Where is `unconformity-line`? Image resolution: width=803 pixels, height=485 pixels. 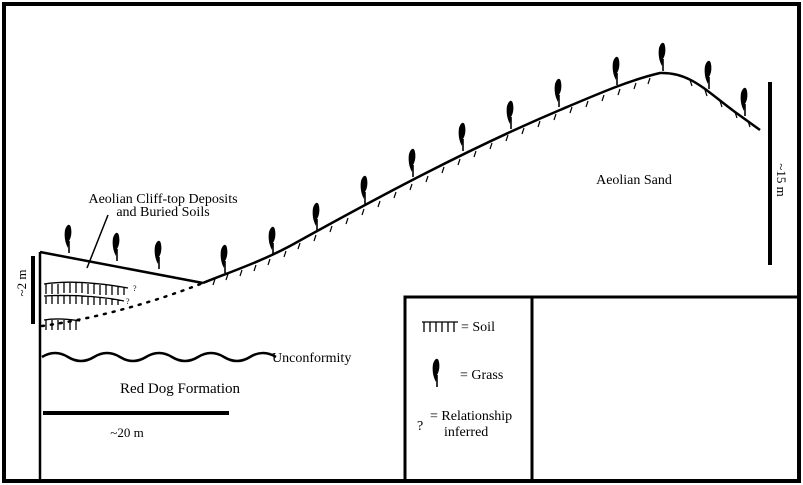 unconformity-line is located at coordinates (159, 357).